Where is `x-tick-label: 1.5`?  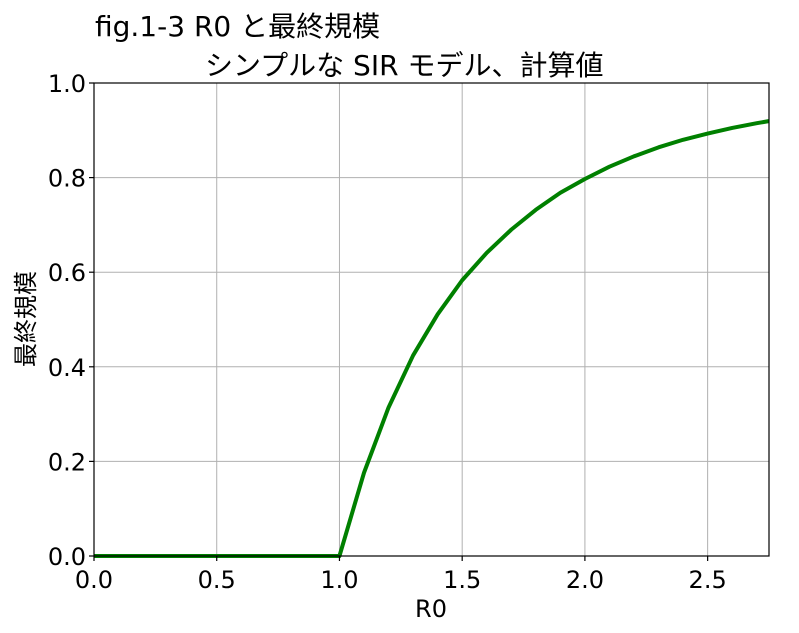
x-tick-label: 1.5 is located at coordinates (462, 580).